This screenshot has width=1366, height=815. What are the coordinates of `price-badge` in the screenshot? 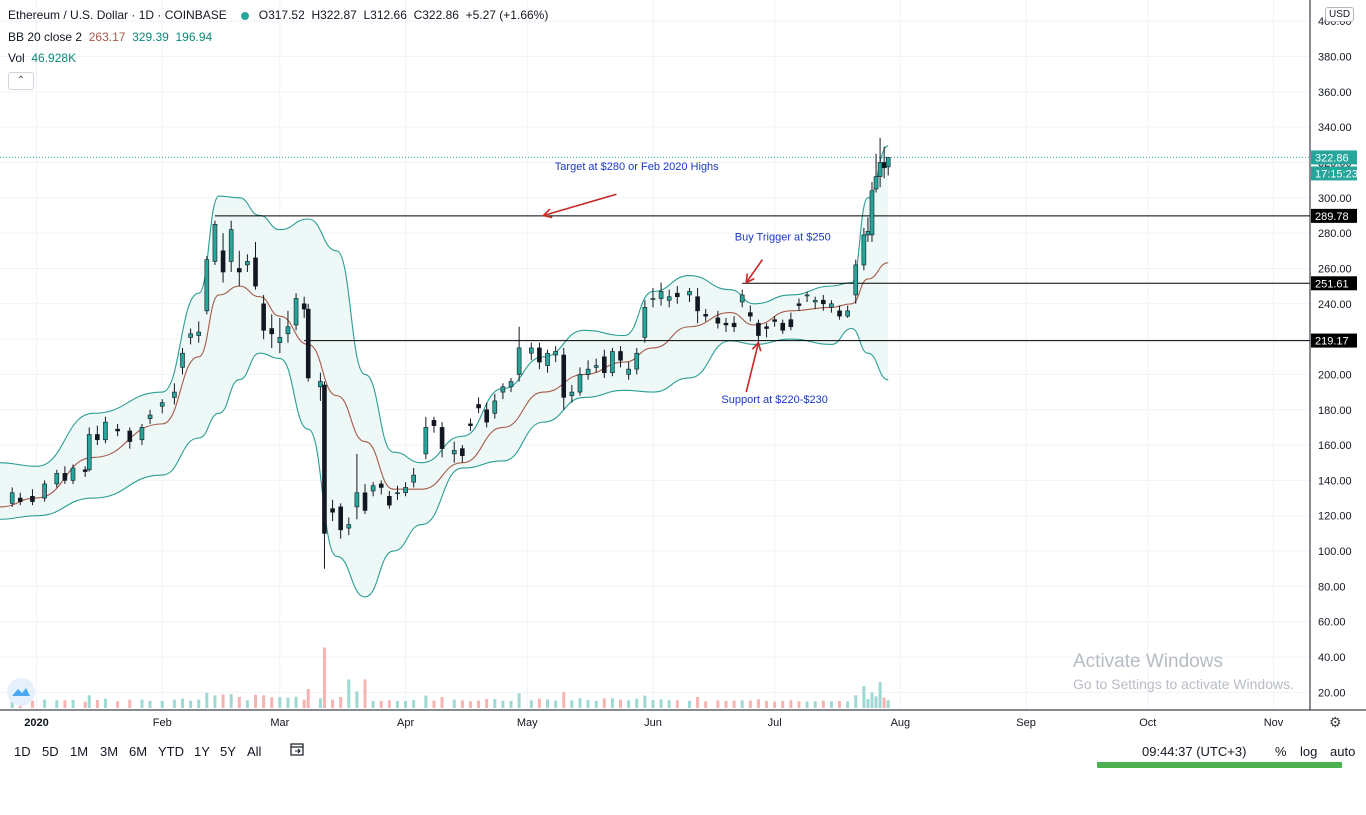 It's located at (1334, 157).